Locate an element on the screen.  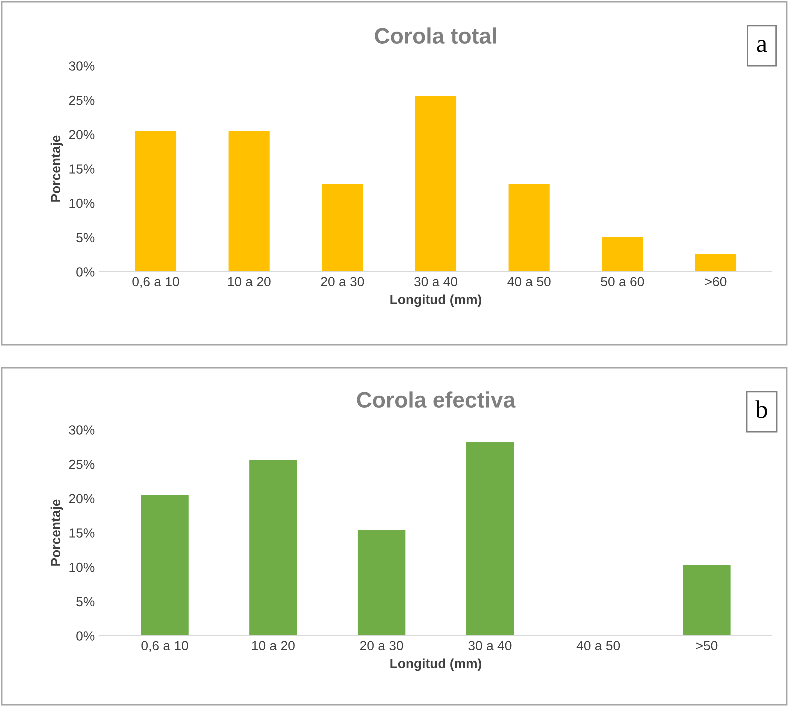
x-tick-label: 50 a 60 is located at coordinates (622, 282).